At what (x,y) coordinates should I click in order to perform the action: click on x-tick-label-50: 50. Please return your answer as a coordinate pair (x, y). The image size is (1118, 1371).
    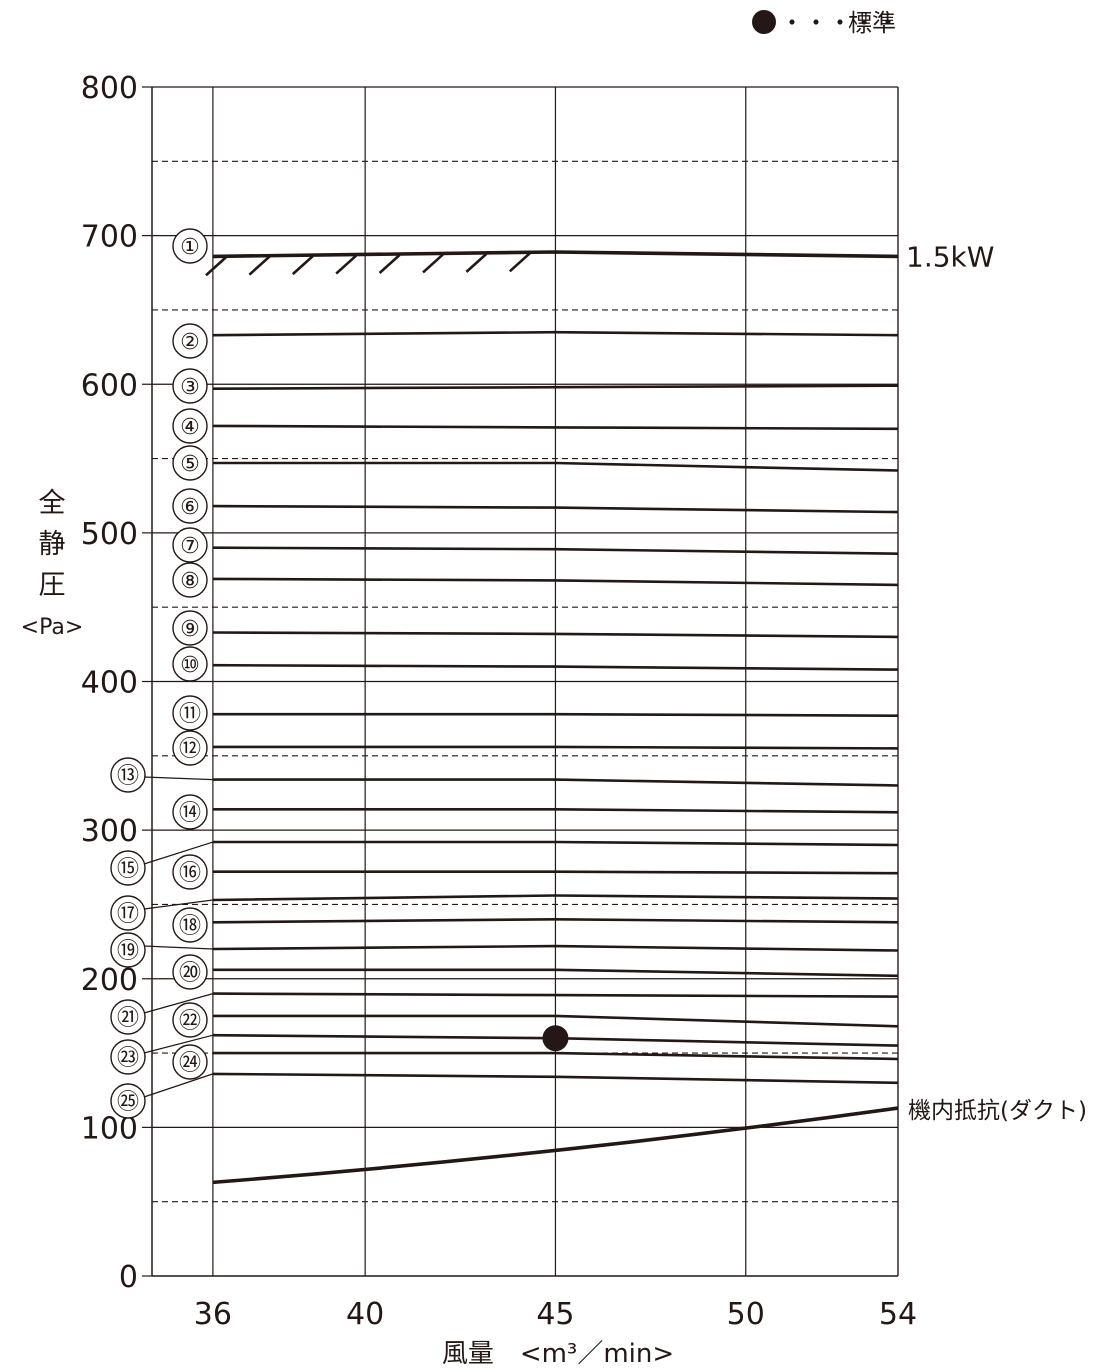
    Looking at the image, I should click on (746, 1314).